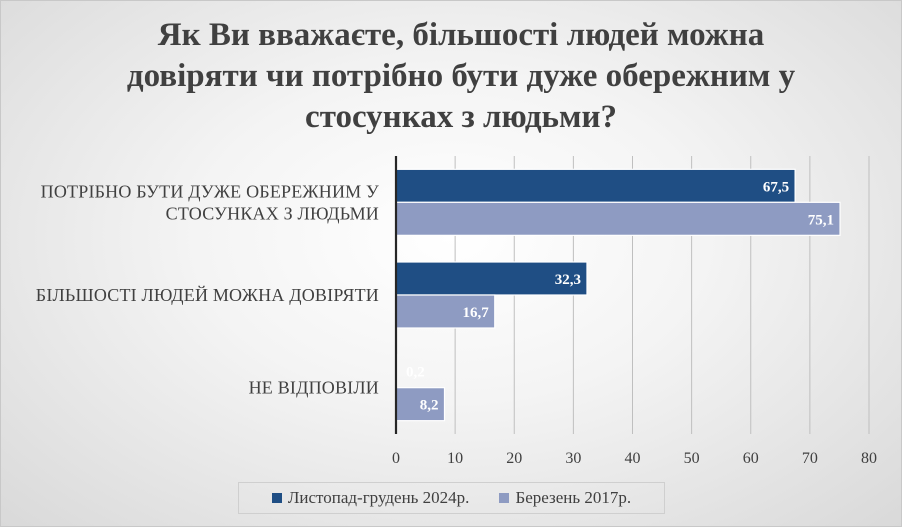  I want to click on data-label: 32,3, so click(568, 280).